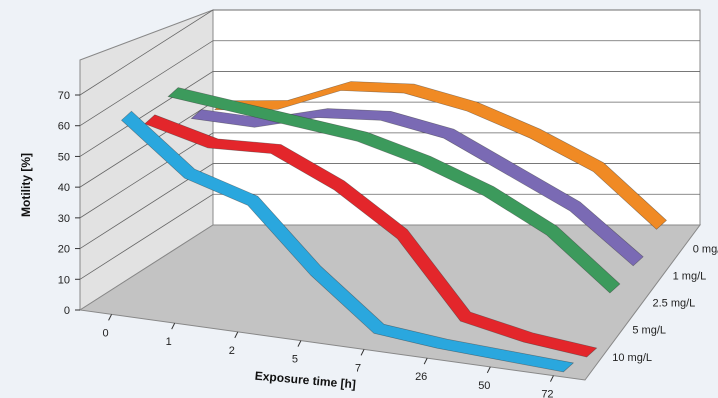 This screenshot has height=398, width=718. Describe the element at coordinates (649, 331) in the screenshot. I see `series-label: 5 mg/L` at that location.